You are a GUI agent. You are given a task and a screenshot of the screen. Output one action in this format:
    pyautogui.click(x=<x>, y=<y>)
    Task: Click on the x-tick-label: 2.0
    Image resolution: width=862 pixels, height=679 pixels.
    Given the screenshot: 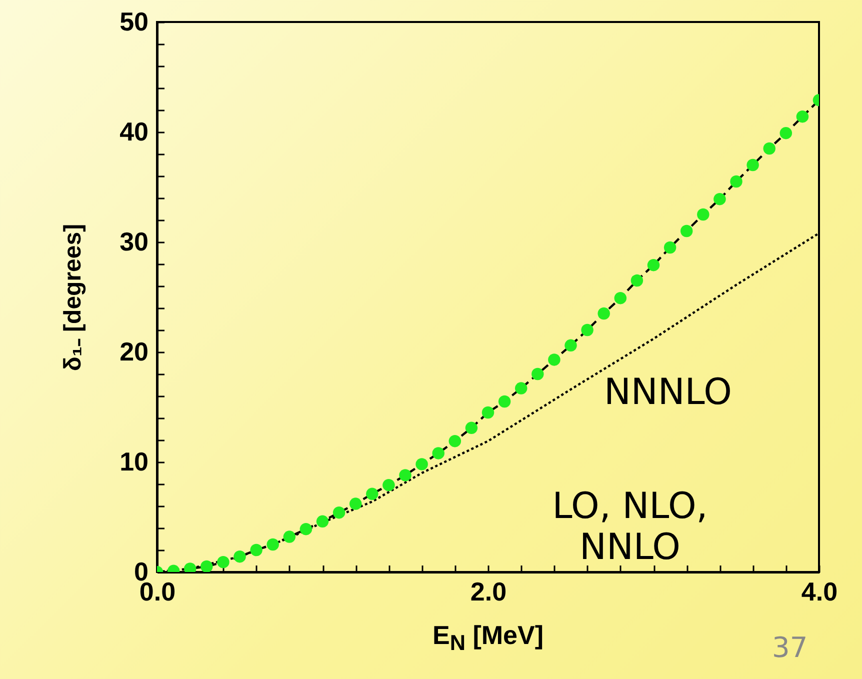 What is the action you would take?
    pyautogui.click(x=488, y=591)
    